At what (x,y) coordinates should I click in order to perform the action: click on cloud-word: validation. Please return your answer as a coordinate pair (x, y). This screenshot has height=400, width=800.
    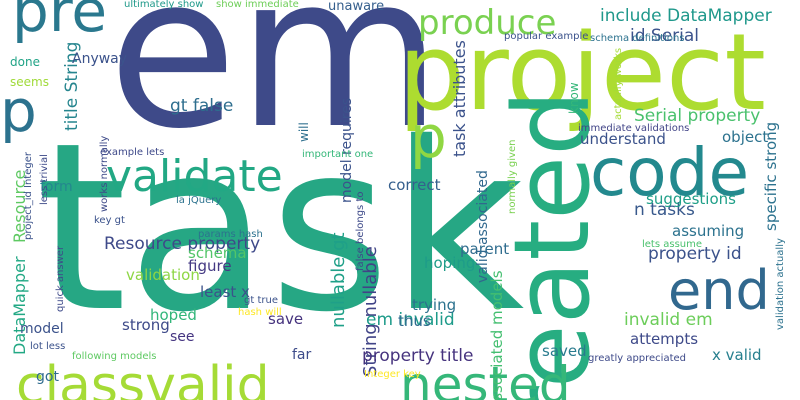
    Looking at the image, I should click on (163, 275).